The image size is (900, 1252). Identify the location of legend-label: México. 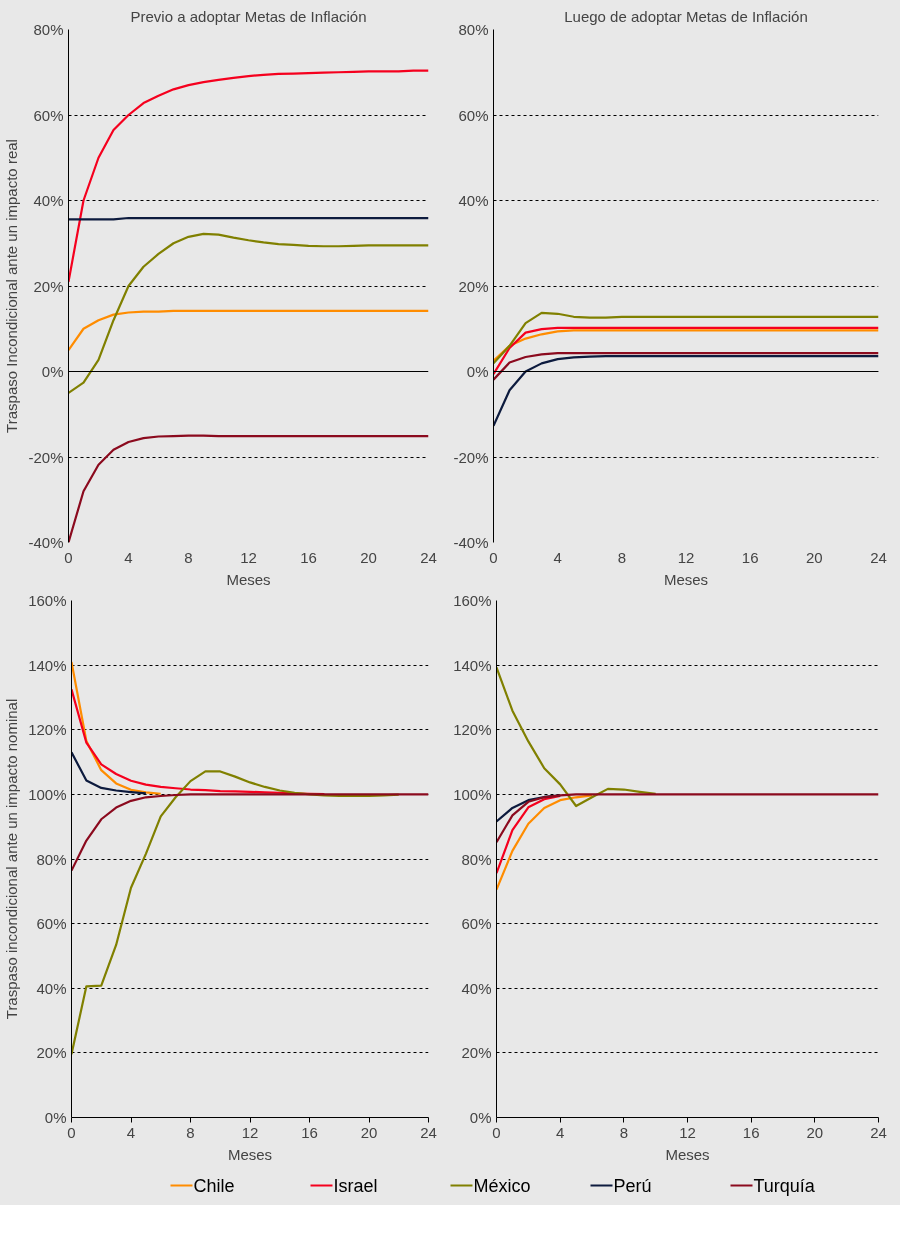
(502, 1185).